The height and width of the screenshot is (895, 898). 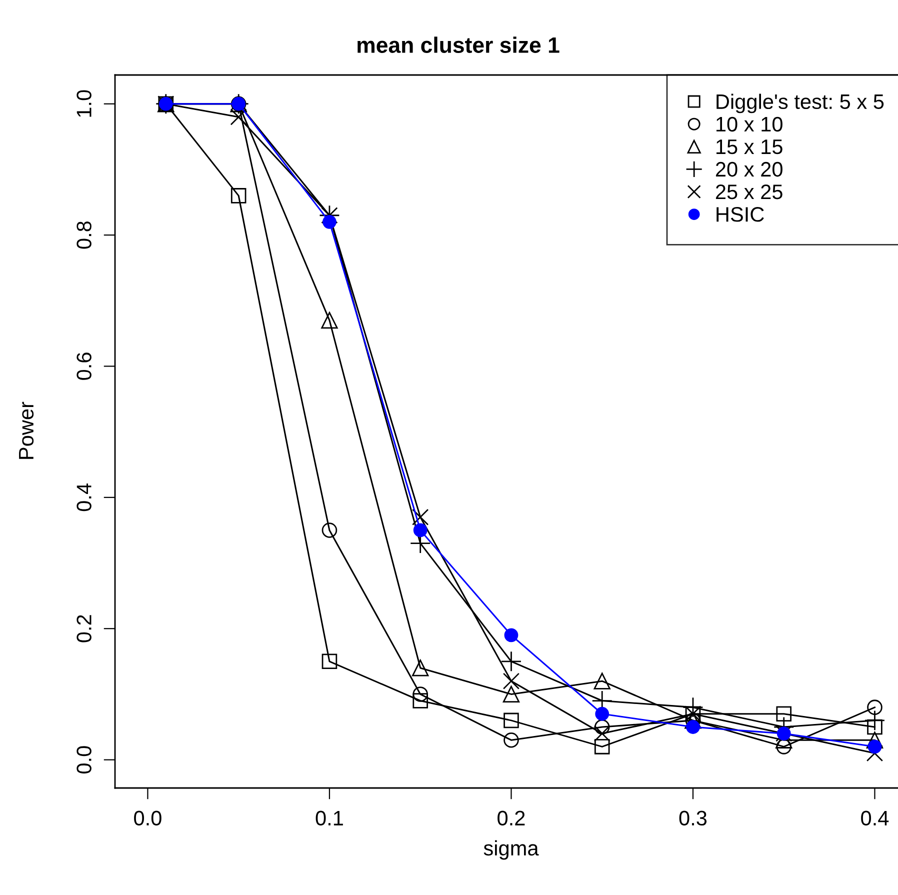 What do you see at coordinates (740, 214) in the screenshot?
I see `legend-label: HSIC` at bounding box center [740, 214].